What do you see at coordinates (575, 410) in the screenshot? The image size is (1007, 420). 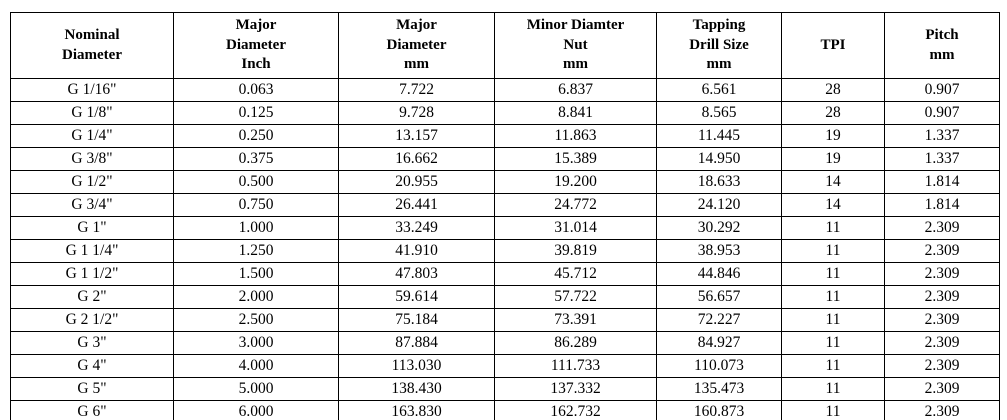 I see `table-cell: 162.732` at bounding box center [575, 410].